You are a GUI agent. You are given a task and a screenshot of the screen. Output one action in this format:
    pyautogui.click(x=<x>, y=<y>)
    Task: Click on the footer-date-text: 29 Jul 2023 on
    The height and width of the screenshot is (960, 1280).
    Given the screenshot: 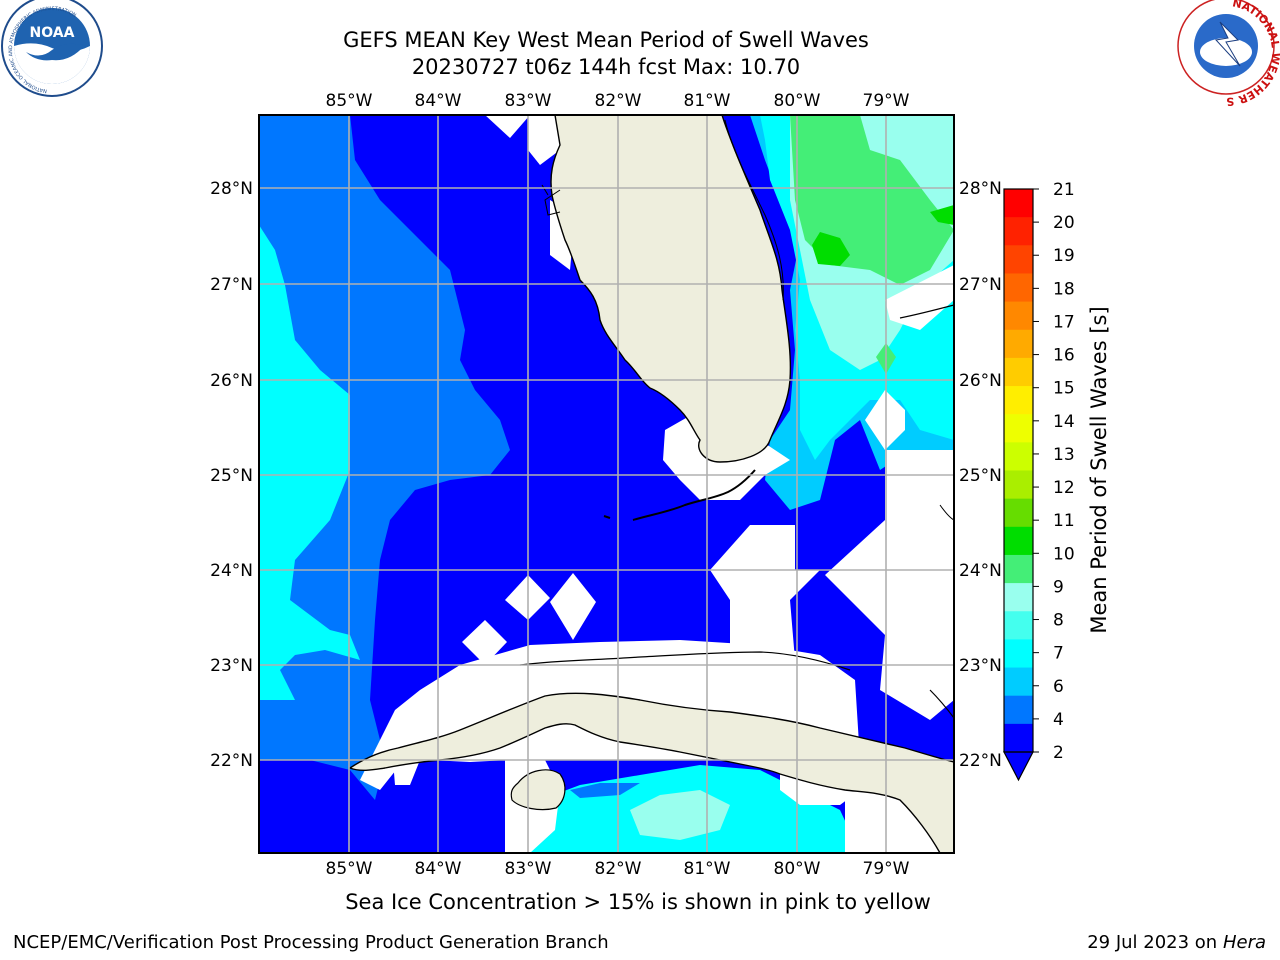 What is the action you would take?
    pyautogui.click(x=1155, y=942)
    